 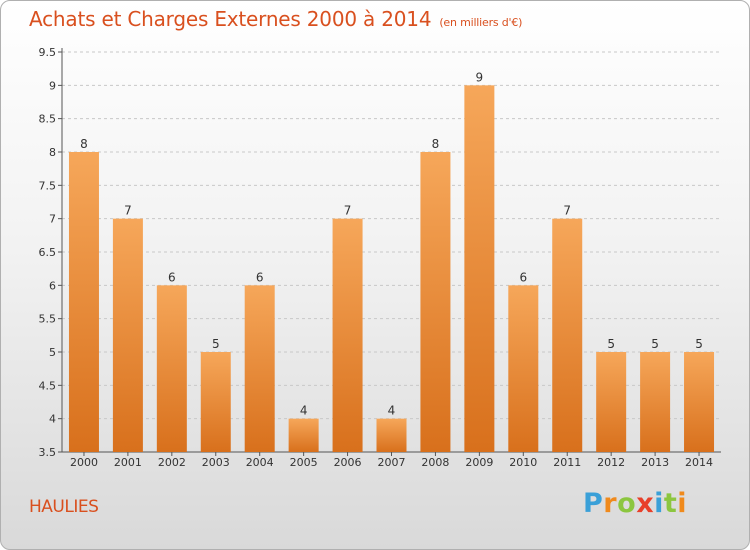 I want to click on chart-unit: (en milliers d'€), so click(x=481, y=22).